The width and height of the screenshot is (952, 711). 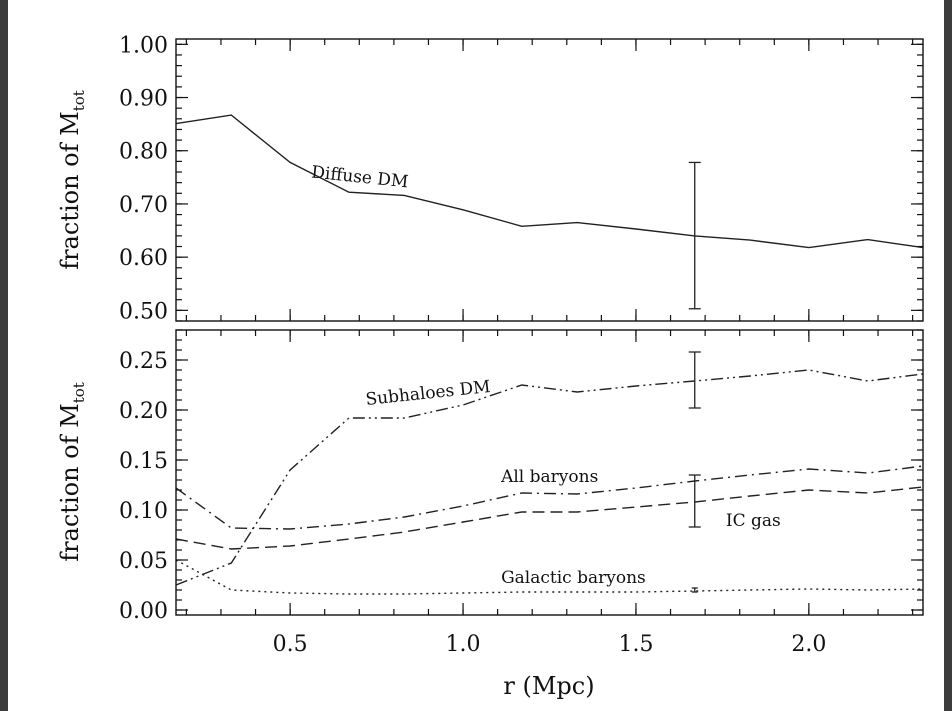 What do you see at coordinates (549, 497) in the screenshot?
I see `series-all-baryons` at bounding box center [549, 497].